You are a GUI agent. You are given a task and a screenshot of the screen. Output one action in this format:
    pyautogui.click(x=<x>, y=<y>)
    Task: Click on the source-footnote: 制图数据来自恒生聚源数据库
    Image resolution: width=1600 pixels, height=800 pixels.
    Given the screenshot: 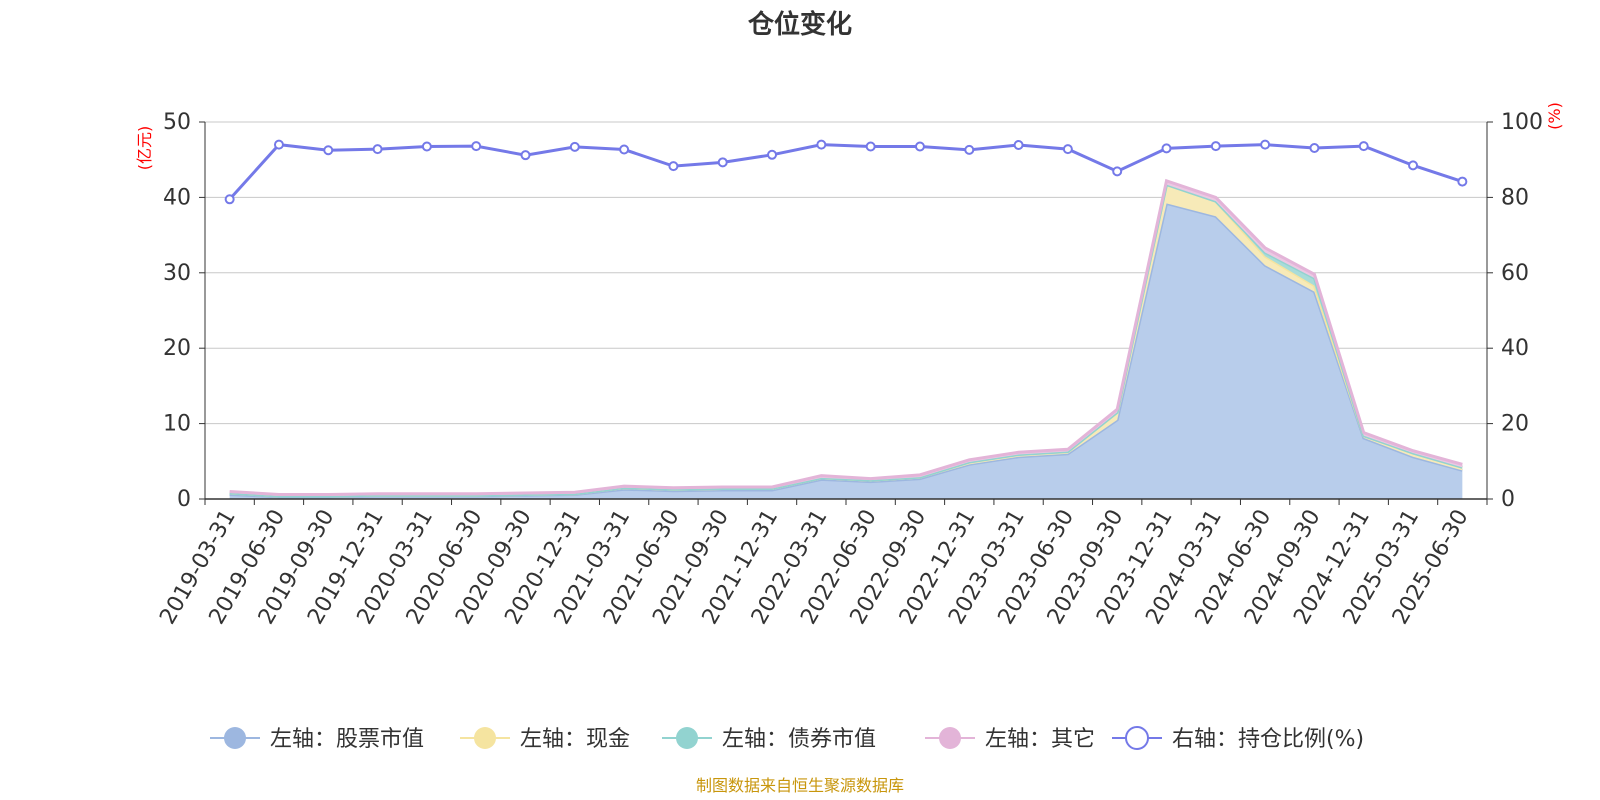 What is the action you would take?
    pyautogui.click(x=800, y=785)
    